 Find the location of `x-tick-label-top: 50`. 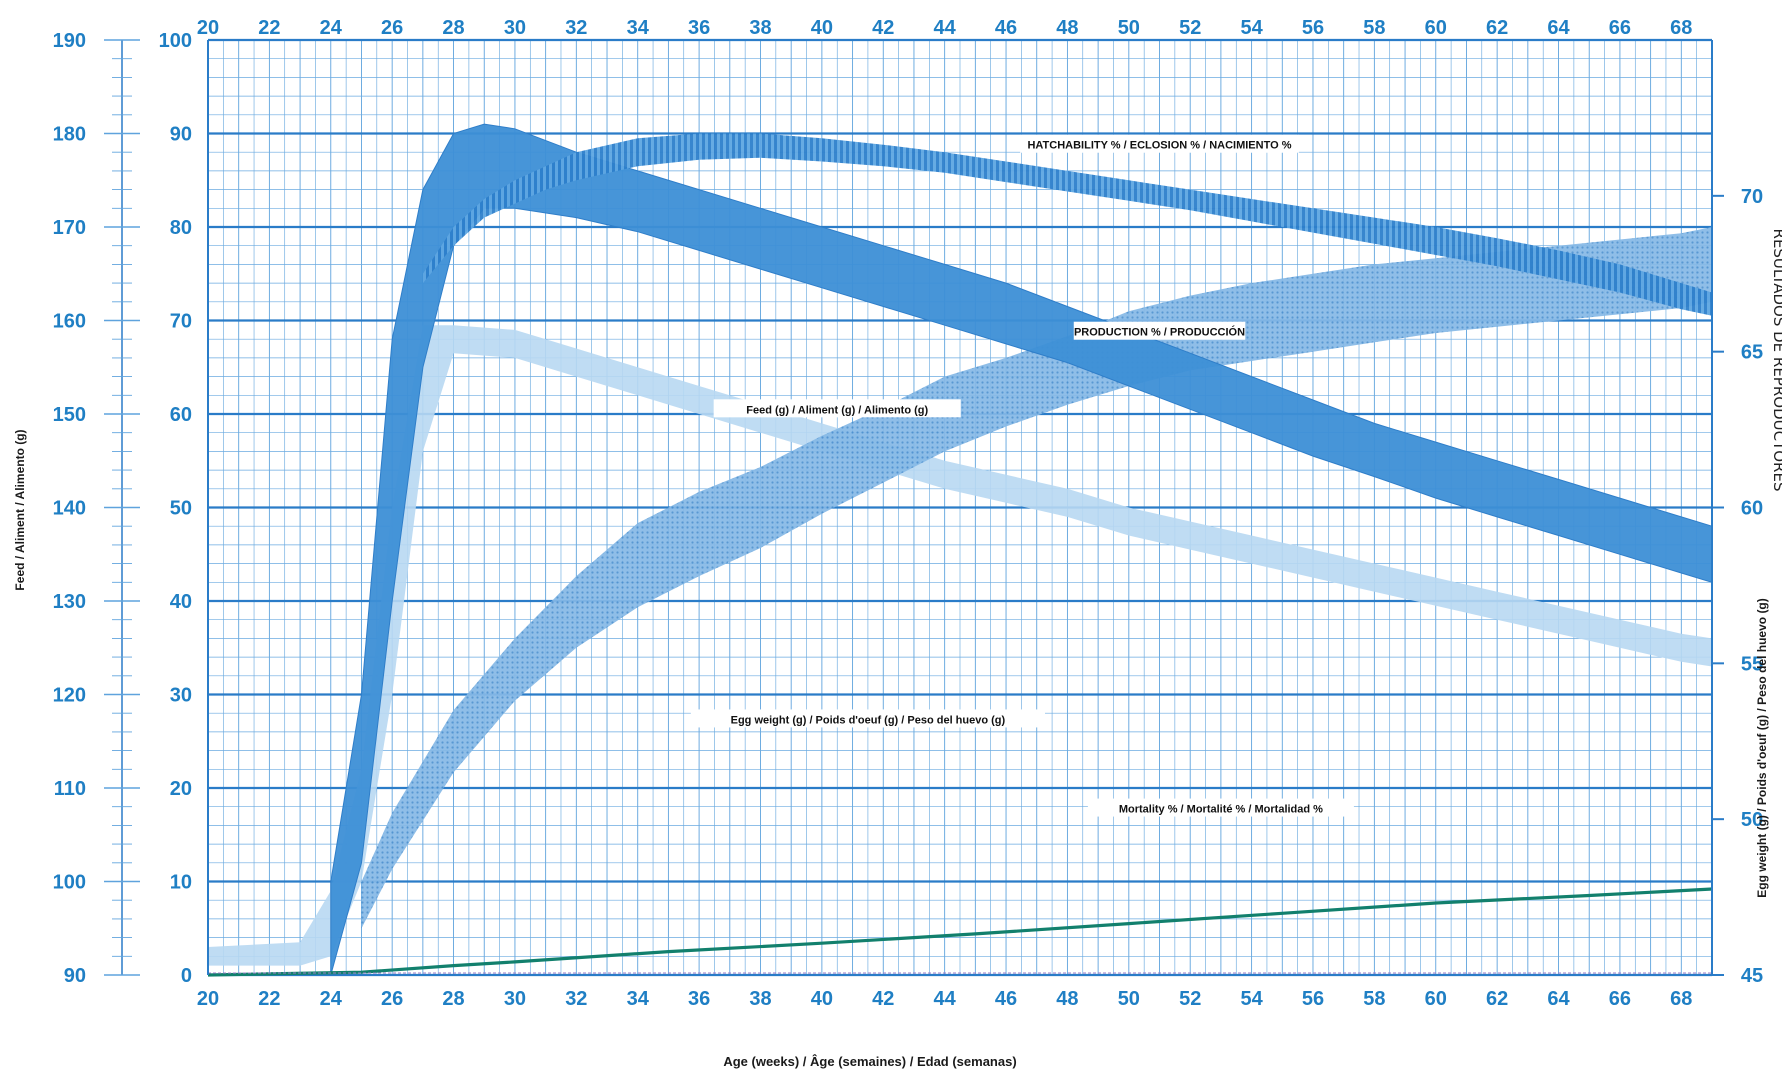

x-tick-label-top: 50 is located at coordinates (1129, 28).